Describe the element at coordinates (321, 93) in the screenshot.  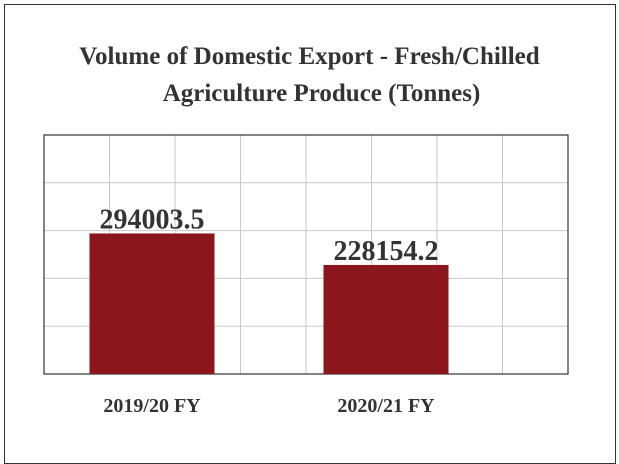
I see `chart-title-line-2: Agriculture Produce (Tonnes)` at that location.